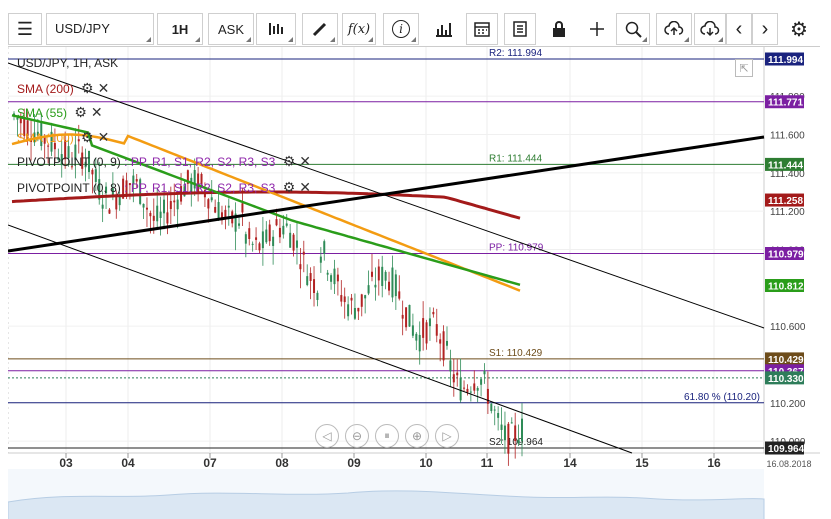  I want to click on price-tag-label: 109.964, so click(786, 449).